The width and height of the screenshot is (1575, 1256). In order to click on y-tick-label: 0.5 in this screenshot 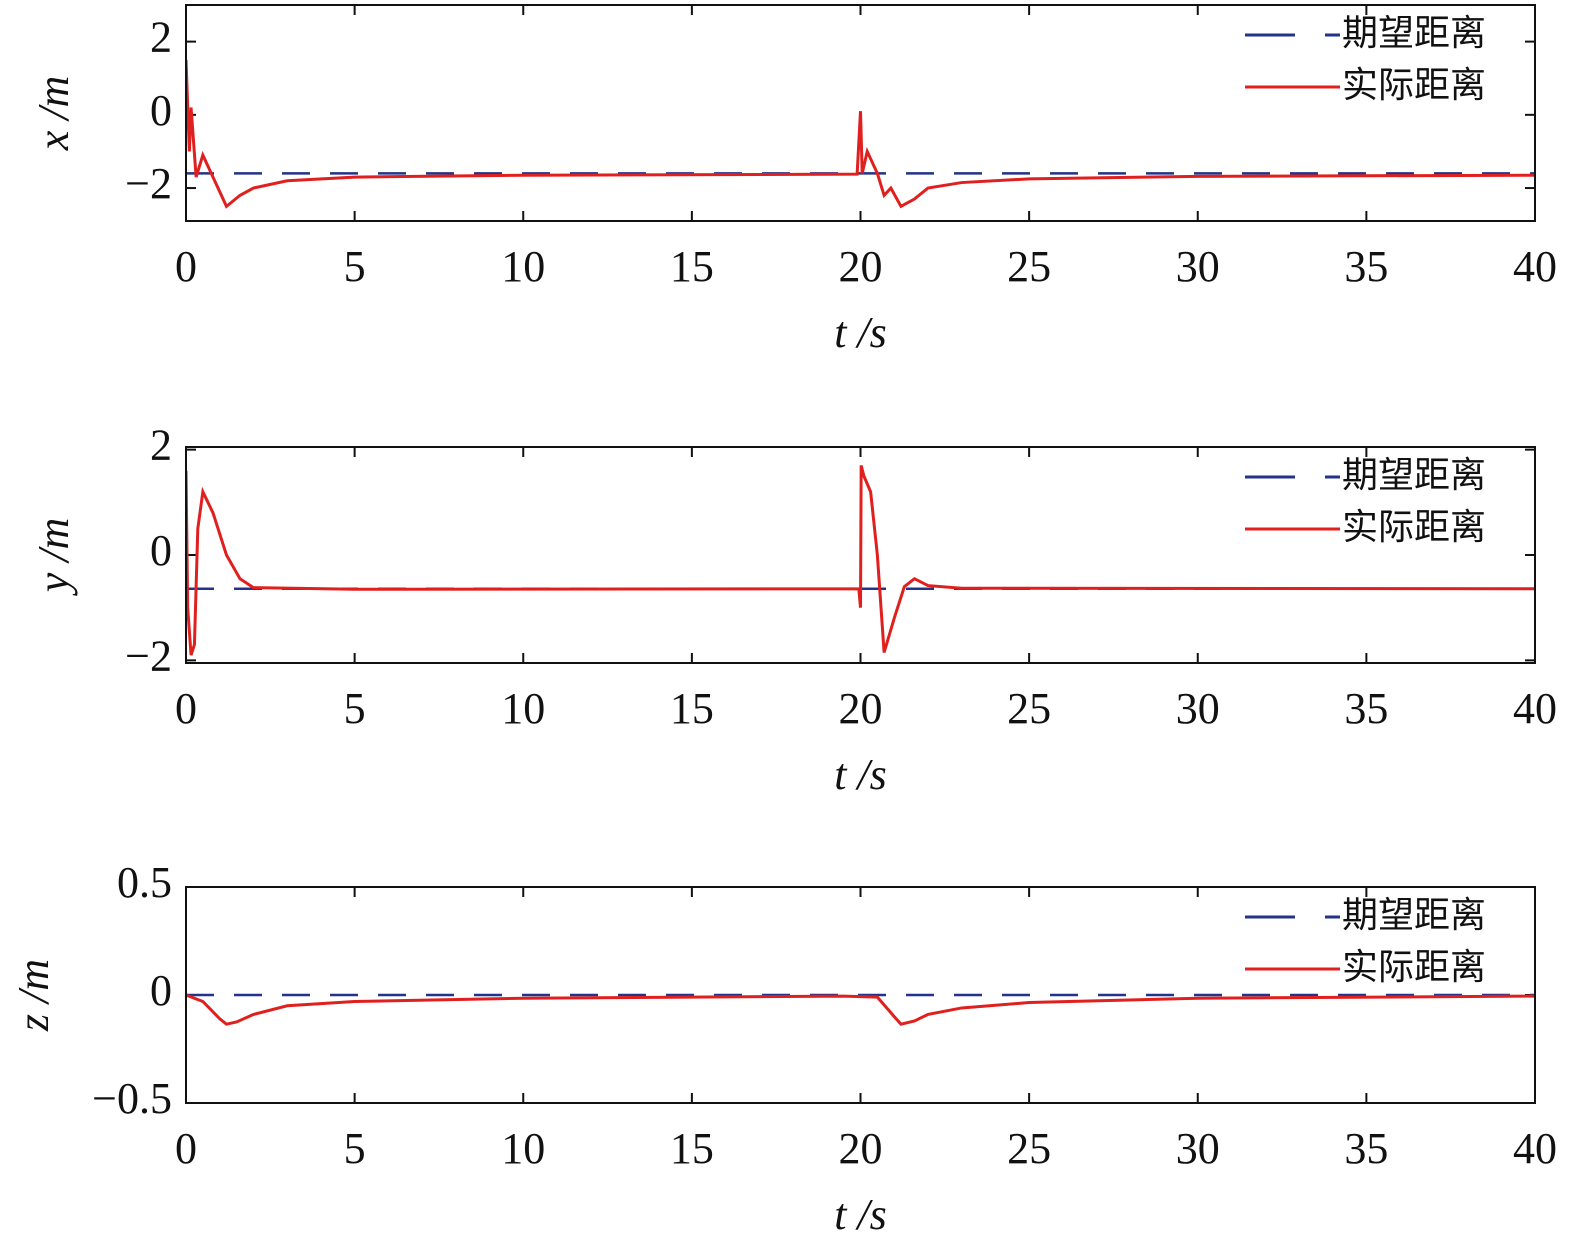, I will do `click(144, 882)`.